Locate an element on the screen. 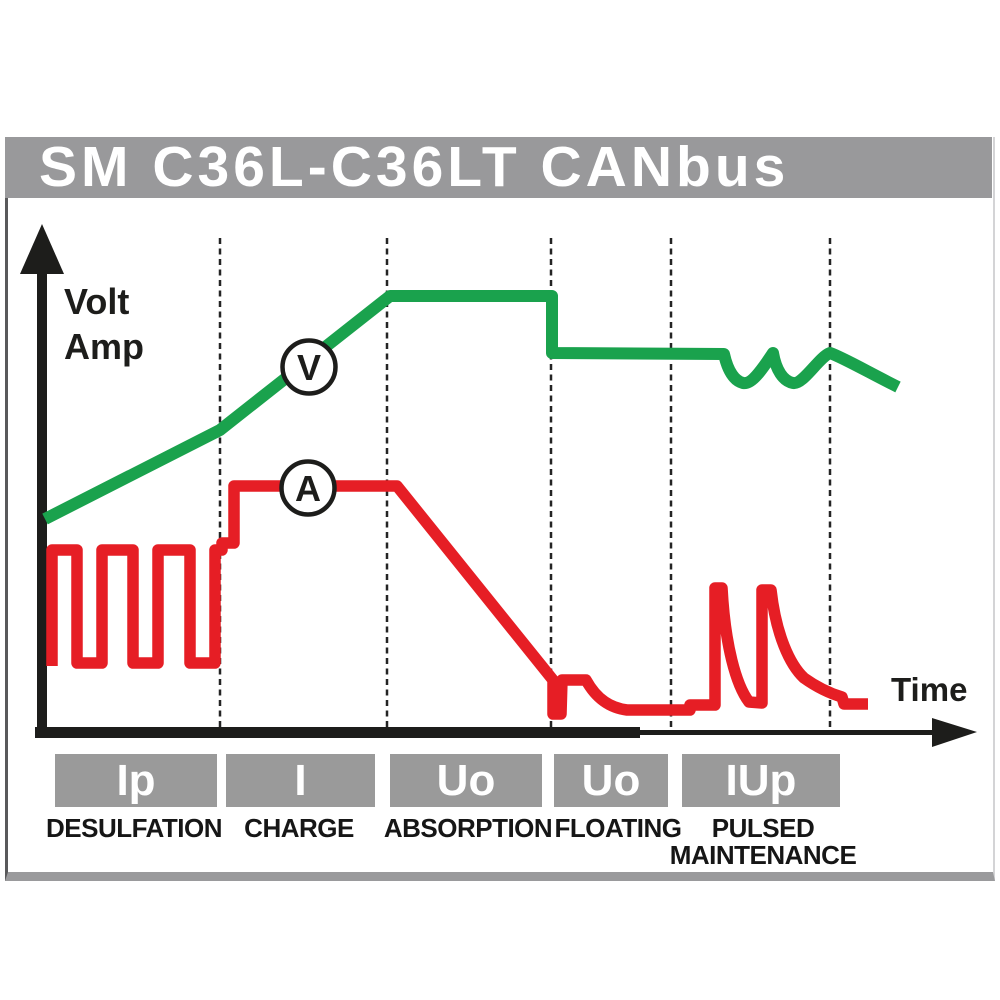 The image size is (1000, 1000). phase-symbol-i: I is located at coordinates (300, 780).